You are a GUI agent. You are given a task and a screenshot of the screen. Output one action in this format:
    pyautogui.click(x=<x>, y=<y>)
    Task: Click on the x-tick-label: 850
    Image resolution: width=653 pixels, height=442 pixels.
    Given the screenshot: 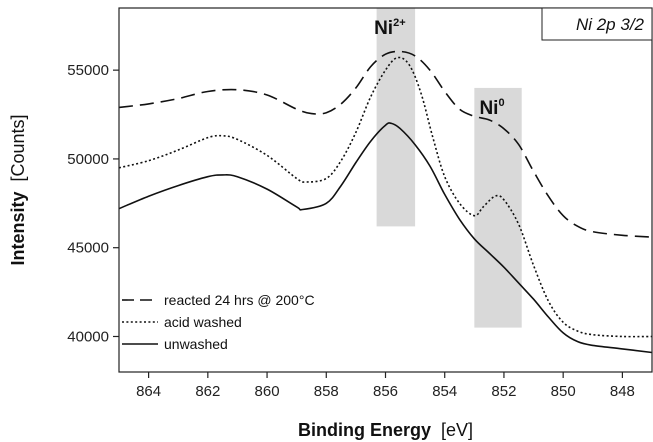 What is the action you would take?
    pyautogui.click(x=563, y=391)
    